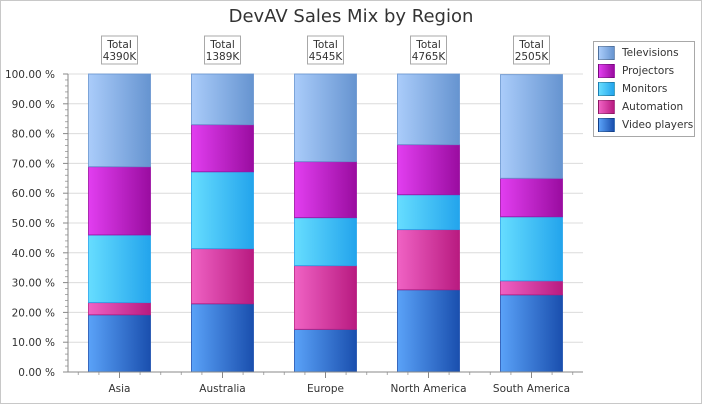 This screenshot has height=404, width=702. Describe the element at coordinates (36, 373) in the screenshot. I see `y-tick-label: 0.00 %` at that location.